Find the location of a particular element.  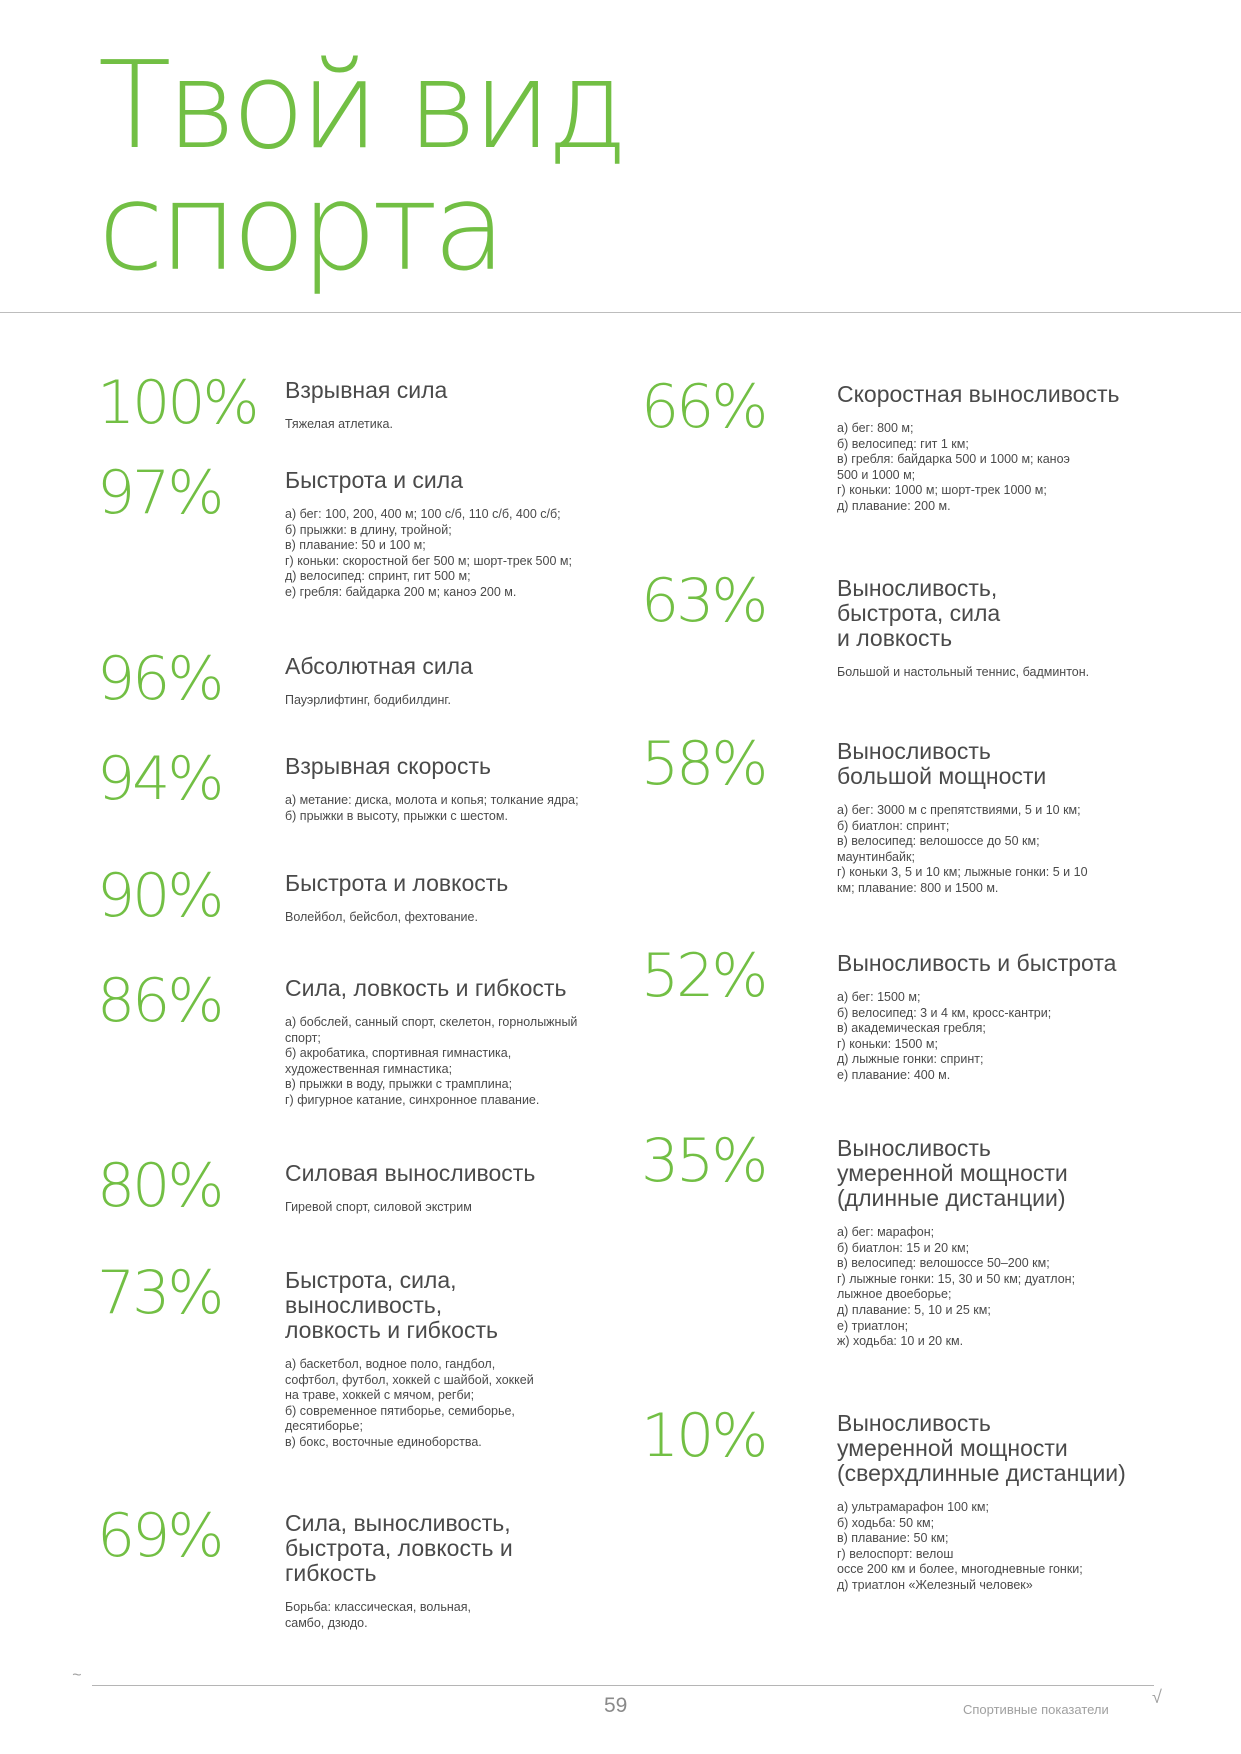

item-description: Гиревой спорт, силовой экстрим is located at coordinates (378, 1207).